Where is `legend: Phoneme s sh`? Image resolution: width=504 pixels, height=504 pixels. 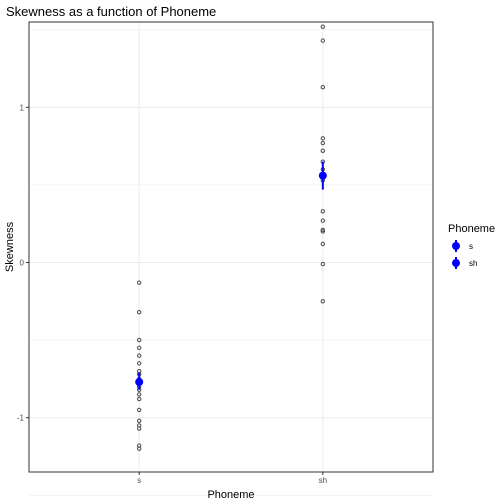 legend: Phoneme s sh is located at coordinates (471, 246).